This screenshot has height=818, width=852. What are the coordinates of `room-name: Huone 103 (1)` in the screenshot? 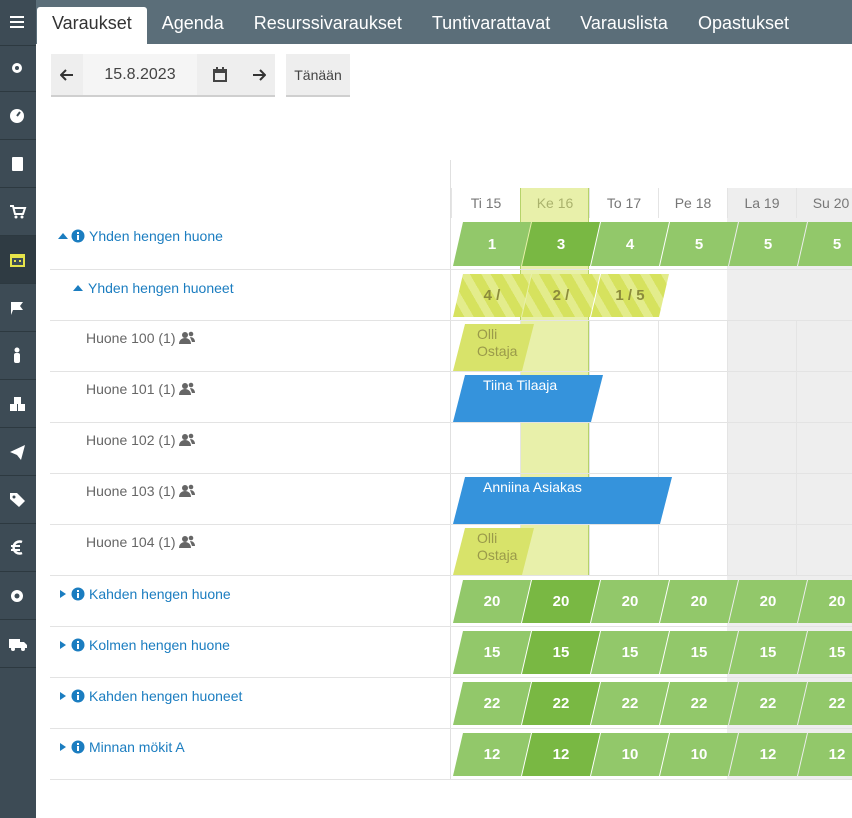 It's located at (131, 490).